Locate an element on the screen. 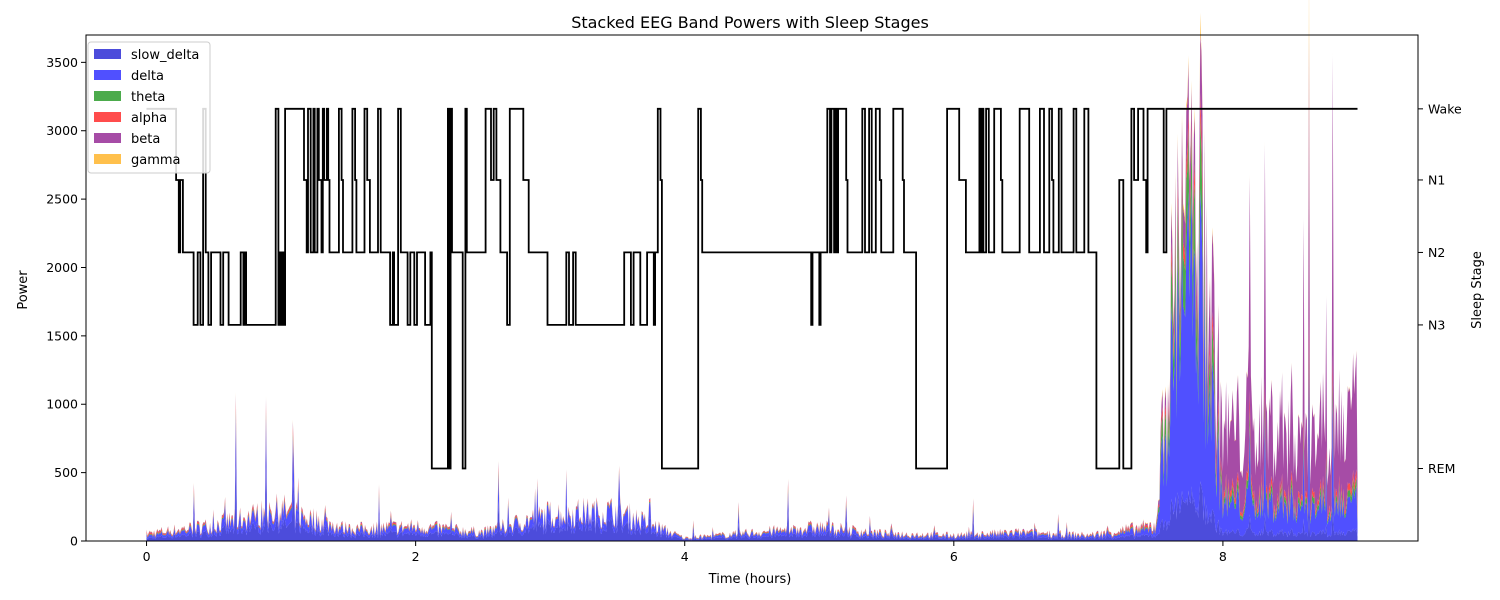 This screenshot has width=1500, height=600. legend-swatch-gamma is located at coordinates (107, 159).